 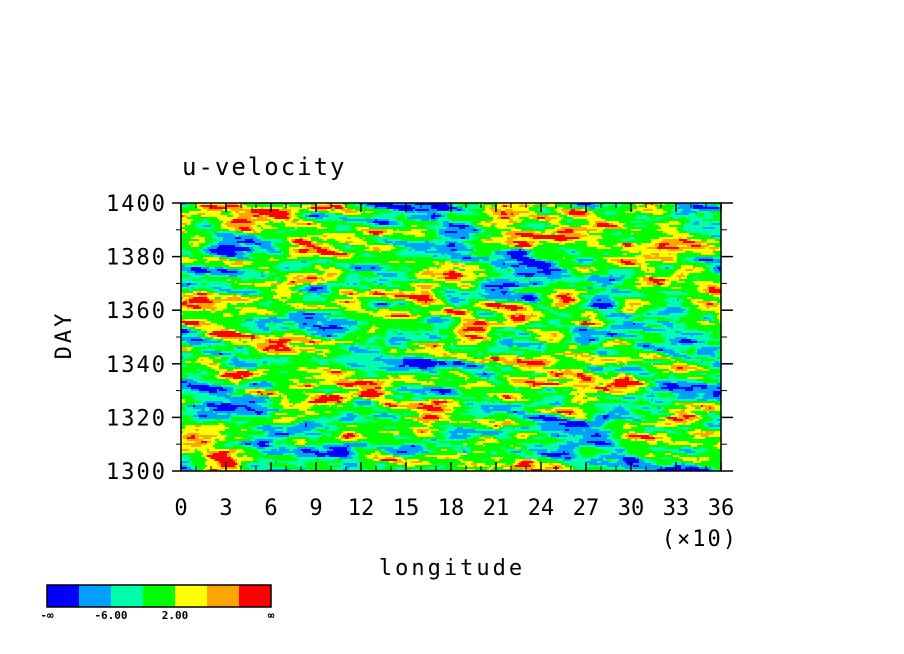 What do you see at coordinates (496, 508) in the screenshot?
I see `x-tick-label: 21` at bounding box center [496, 508].